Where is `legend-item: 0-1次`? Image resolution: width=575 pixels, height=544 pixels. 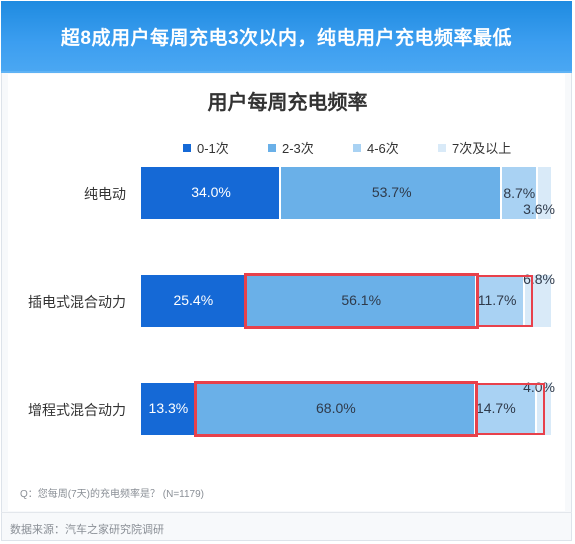
legend-item: 0-1次 is located at coordinates (206, 147).